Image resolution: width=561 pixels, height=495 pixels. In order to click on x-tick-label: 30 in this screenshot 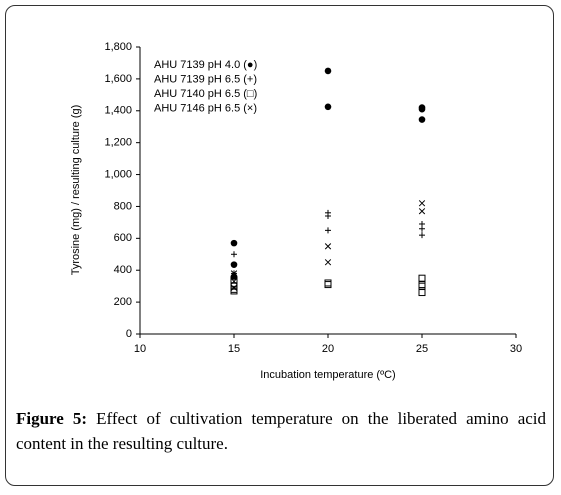, I will do `click(516, 349)`.